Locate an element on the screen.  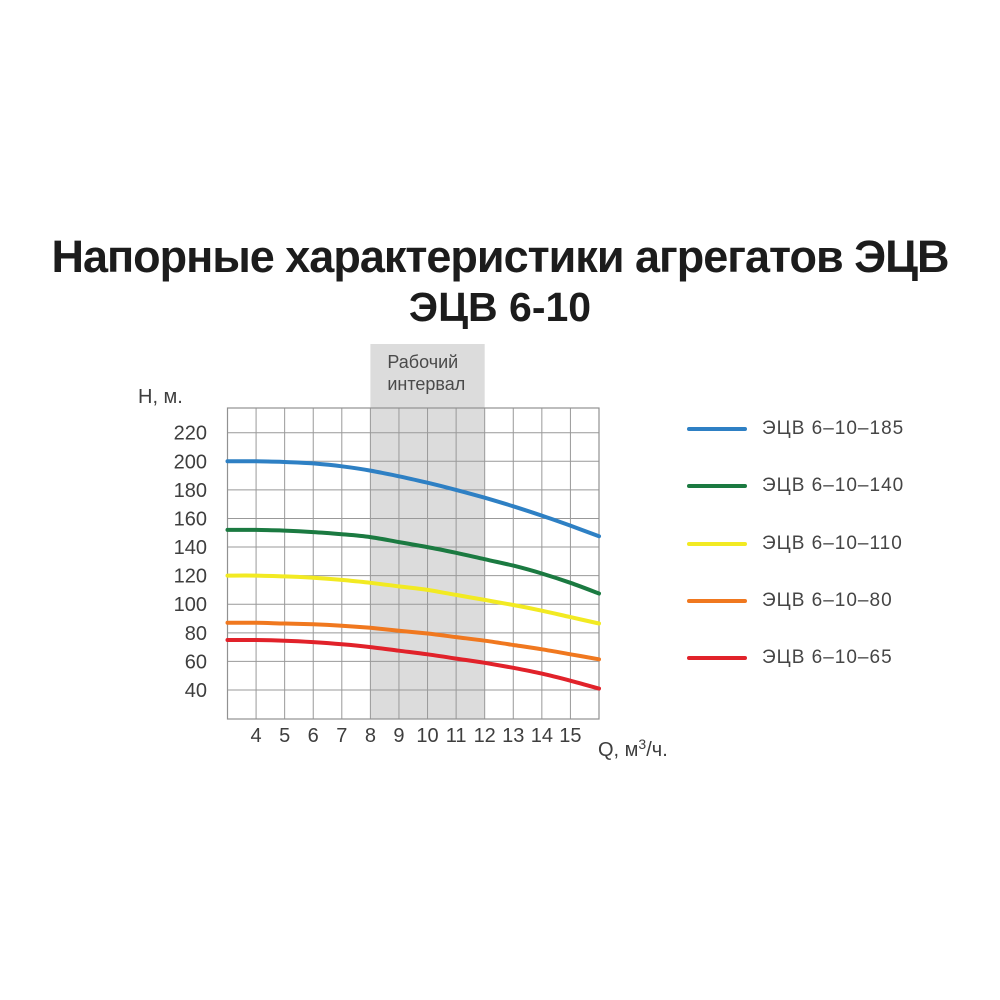
legend-item-x6-10-80: ЭЦВ 6–10–80 is located at coordinates (790, 601).